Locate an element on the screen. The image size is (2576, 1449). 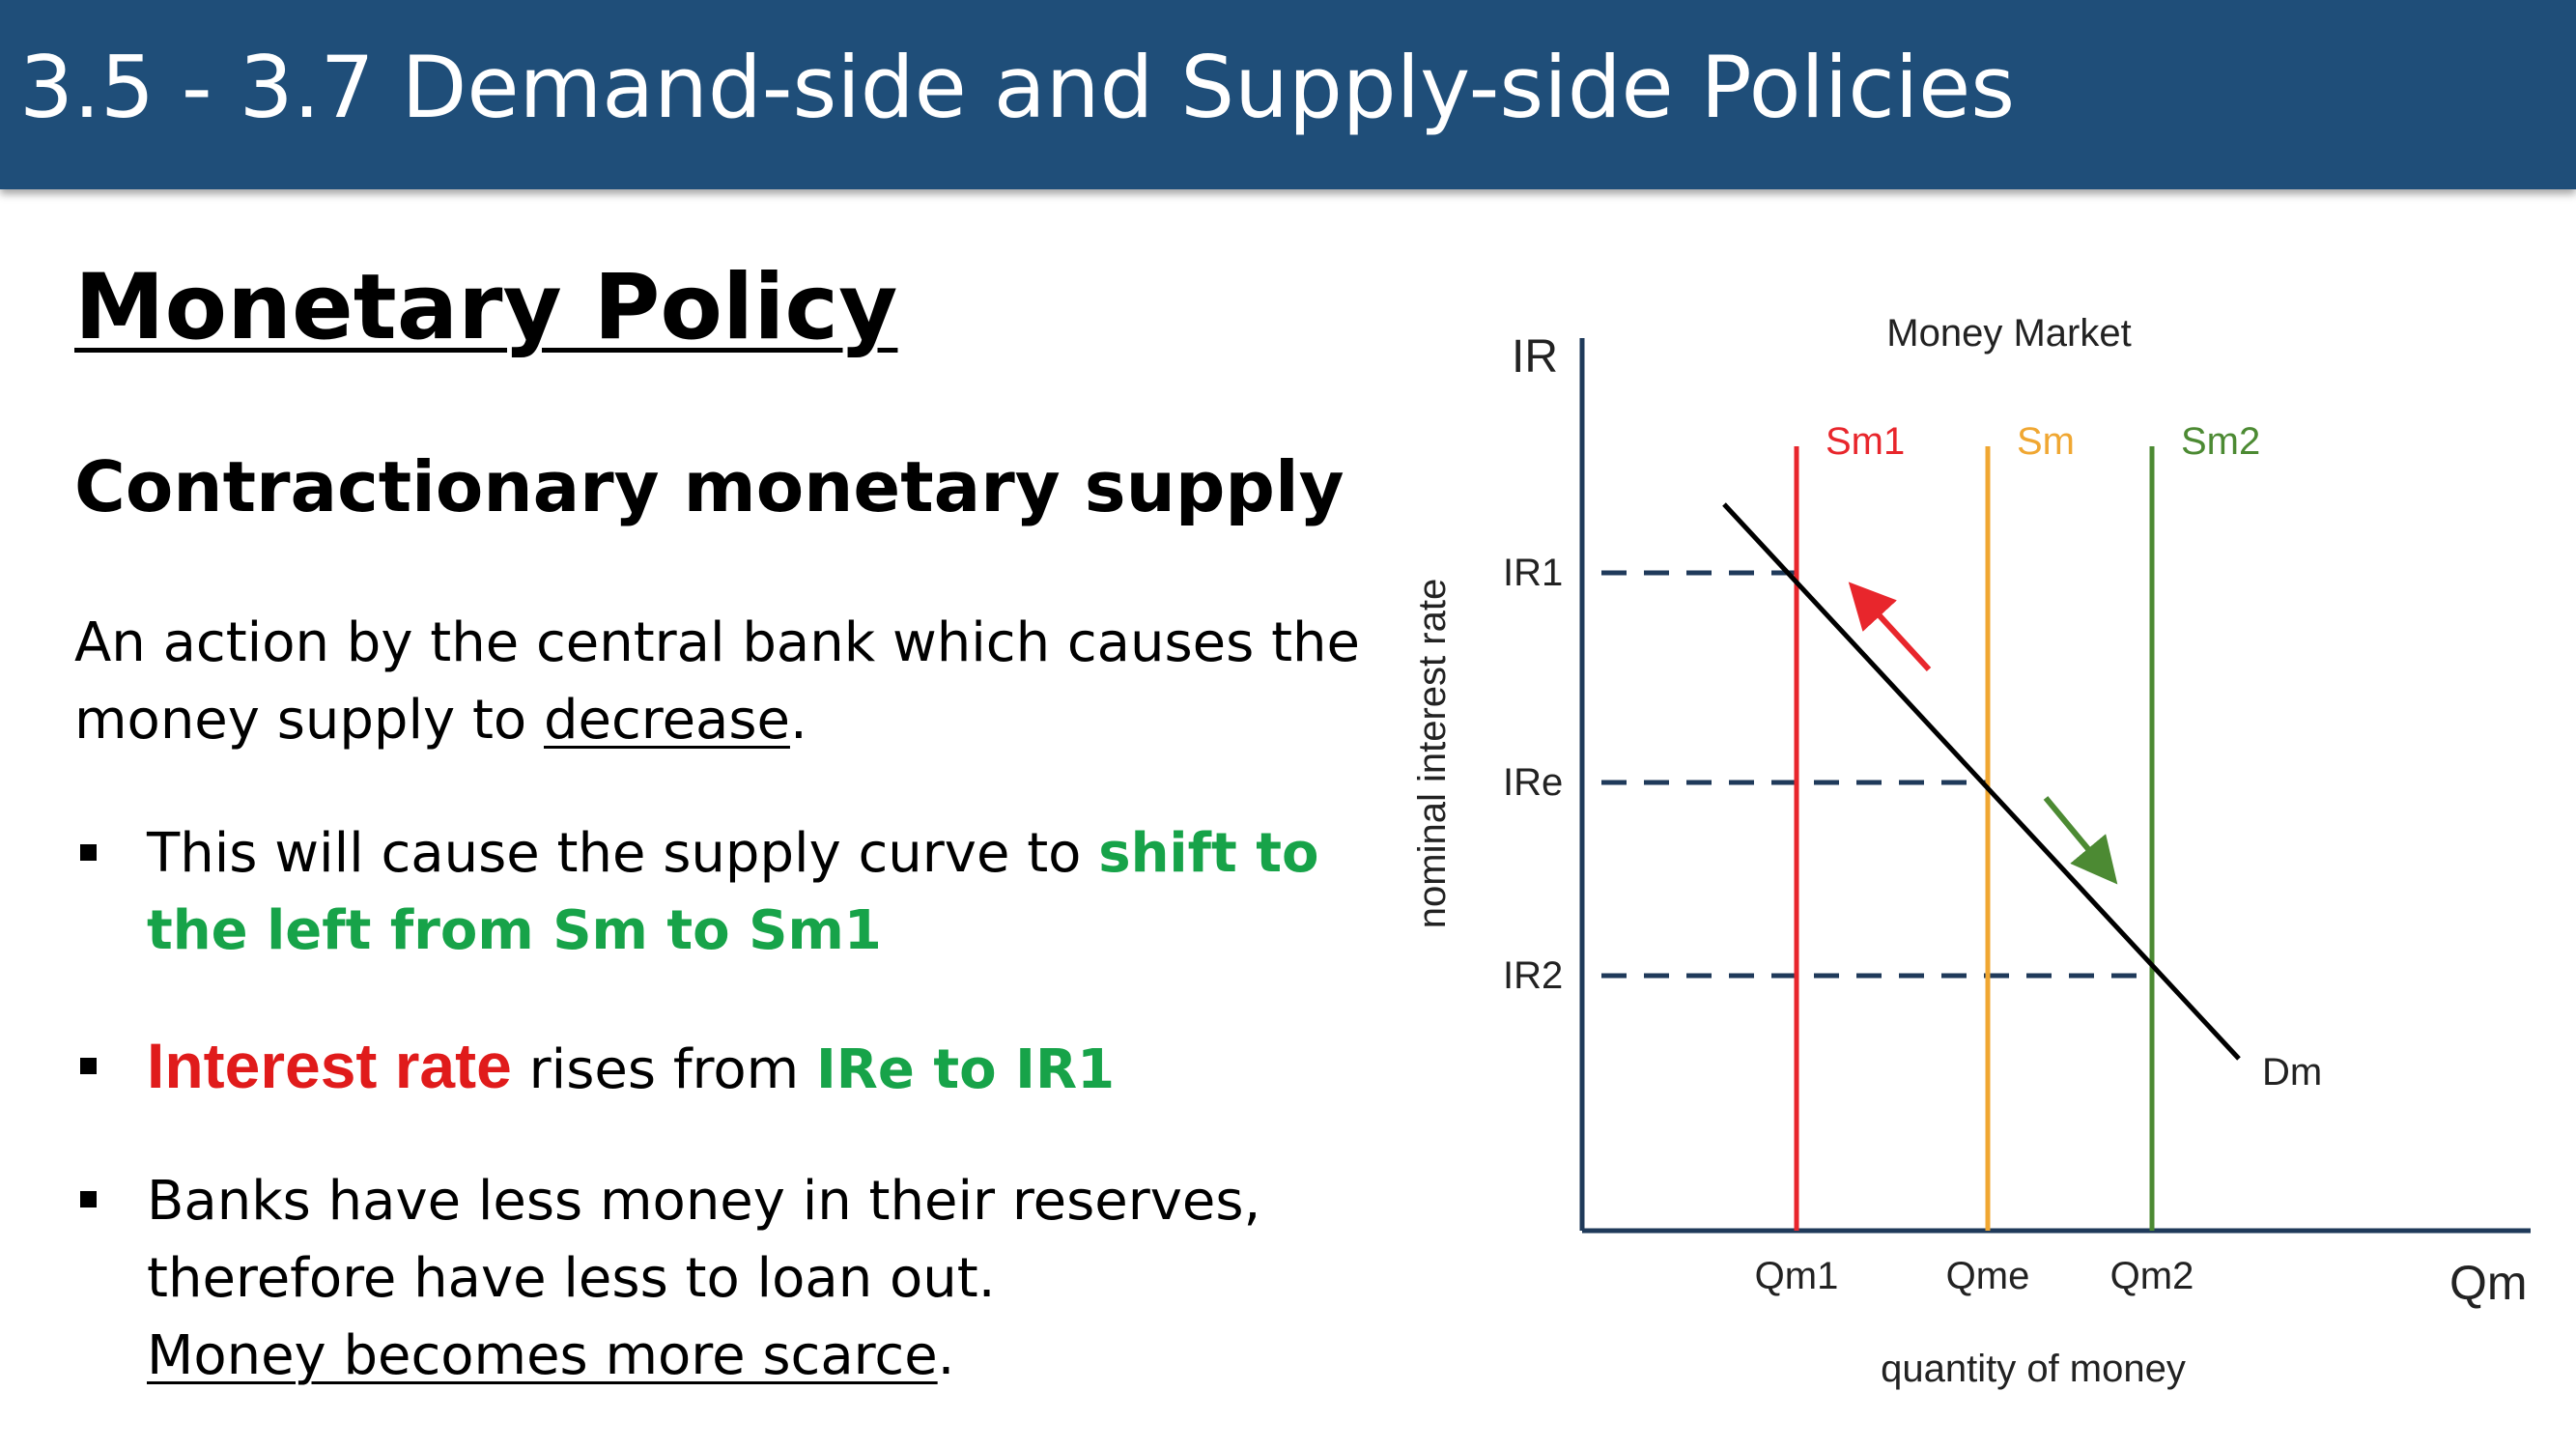
bullet-2: Interest rate rises from IRe to IR1 is located at coordinates (631, 1068).